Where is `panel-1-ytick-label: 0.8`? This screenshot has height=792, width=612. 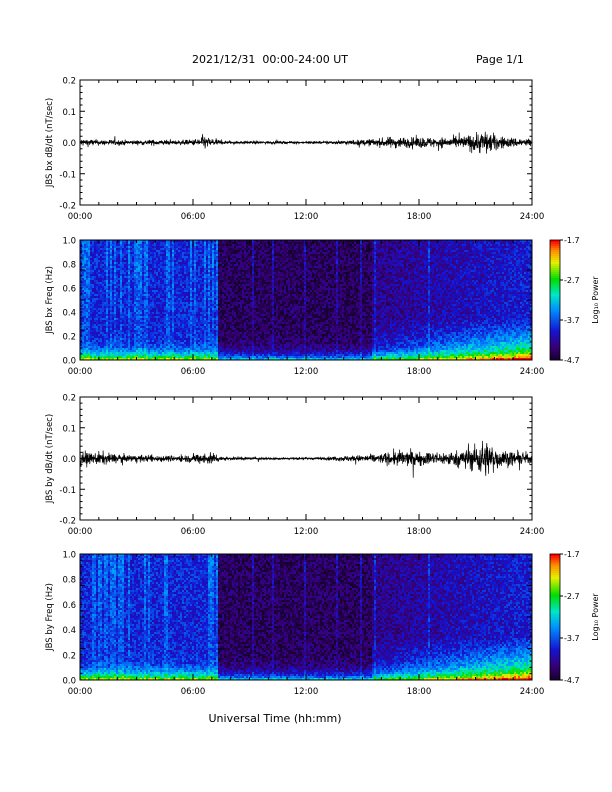 panel-1-ytick-label: 0.8 is located at coordinates (69, 266).